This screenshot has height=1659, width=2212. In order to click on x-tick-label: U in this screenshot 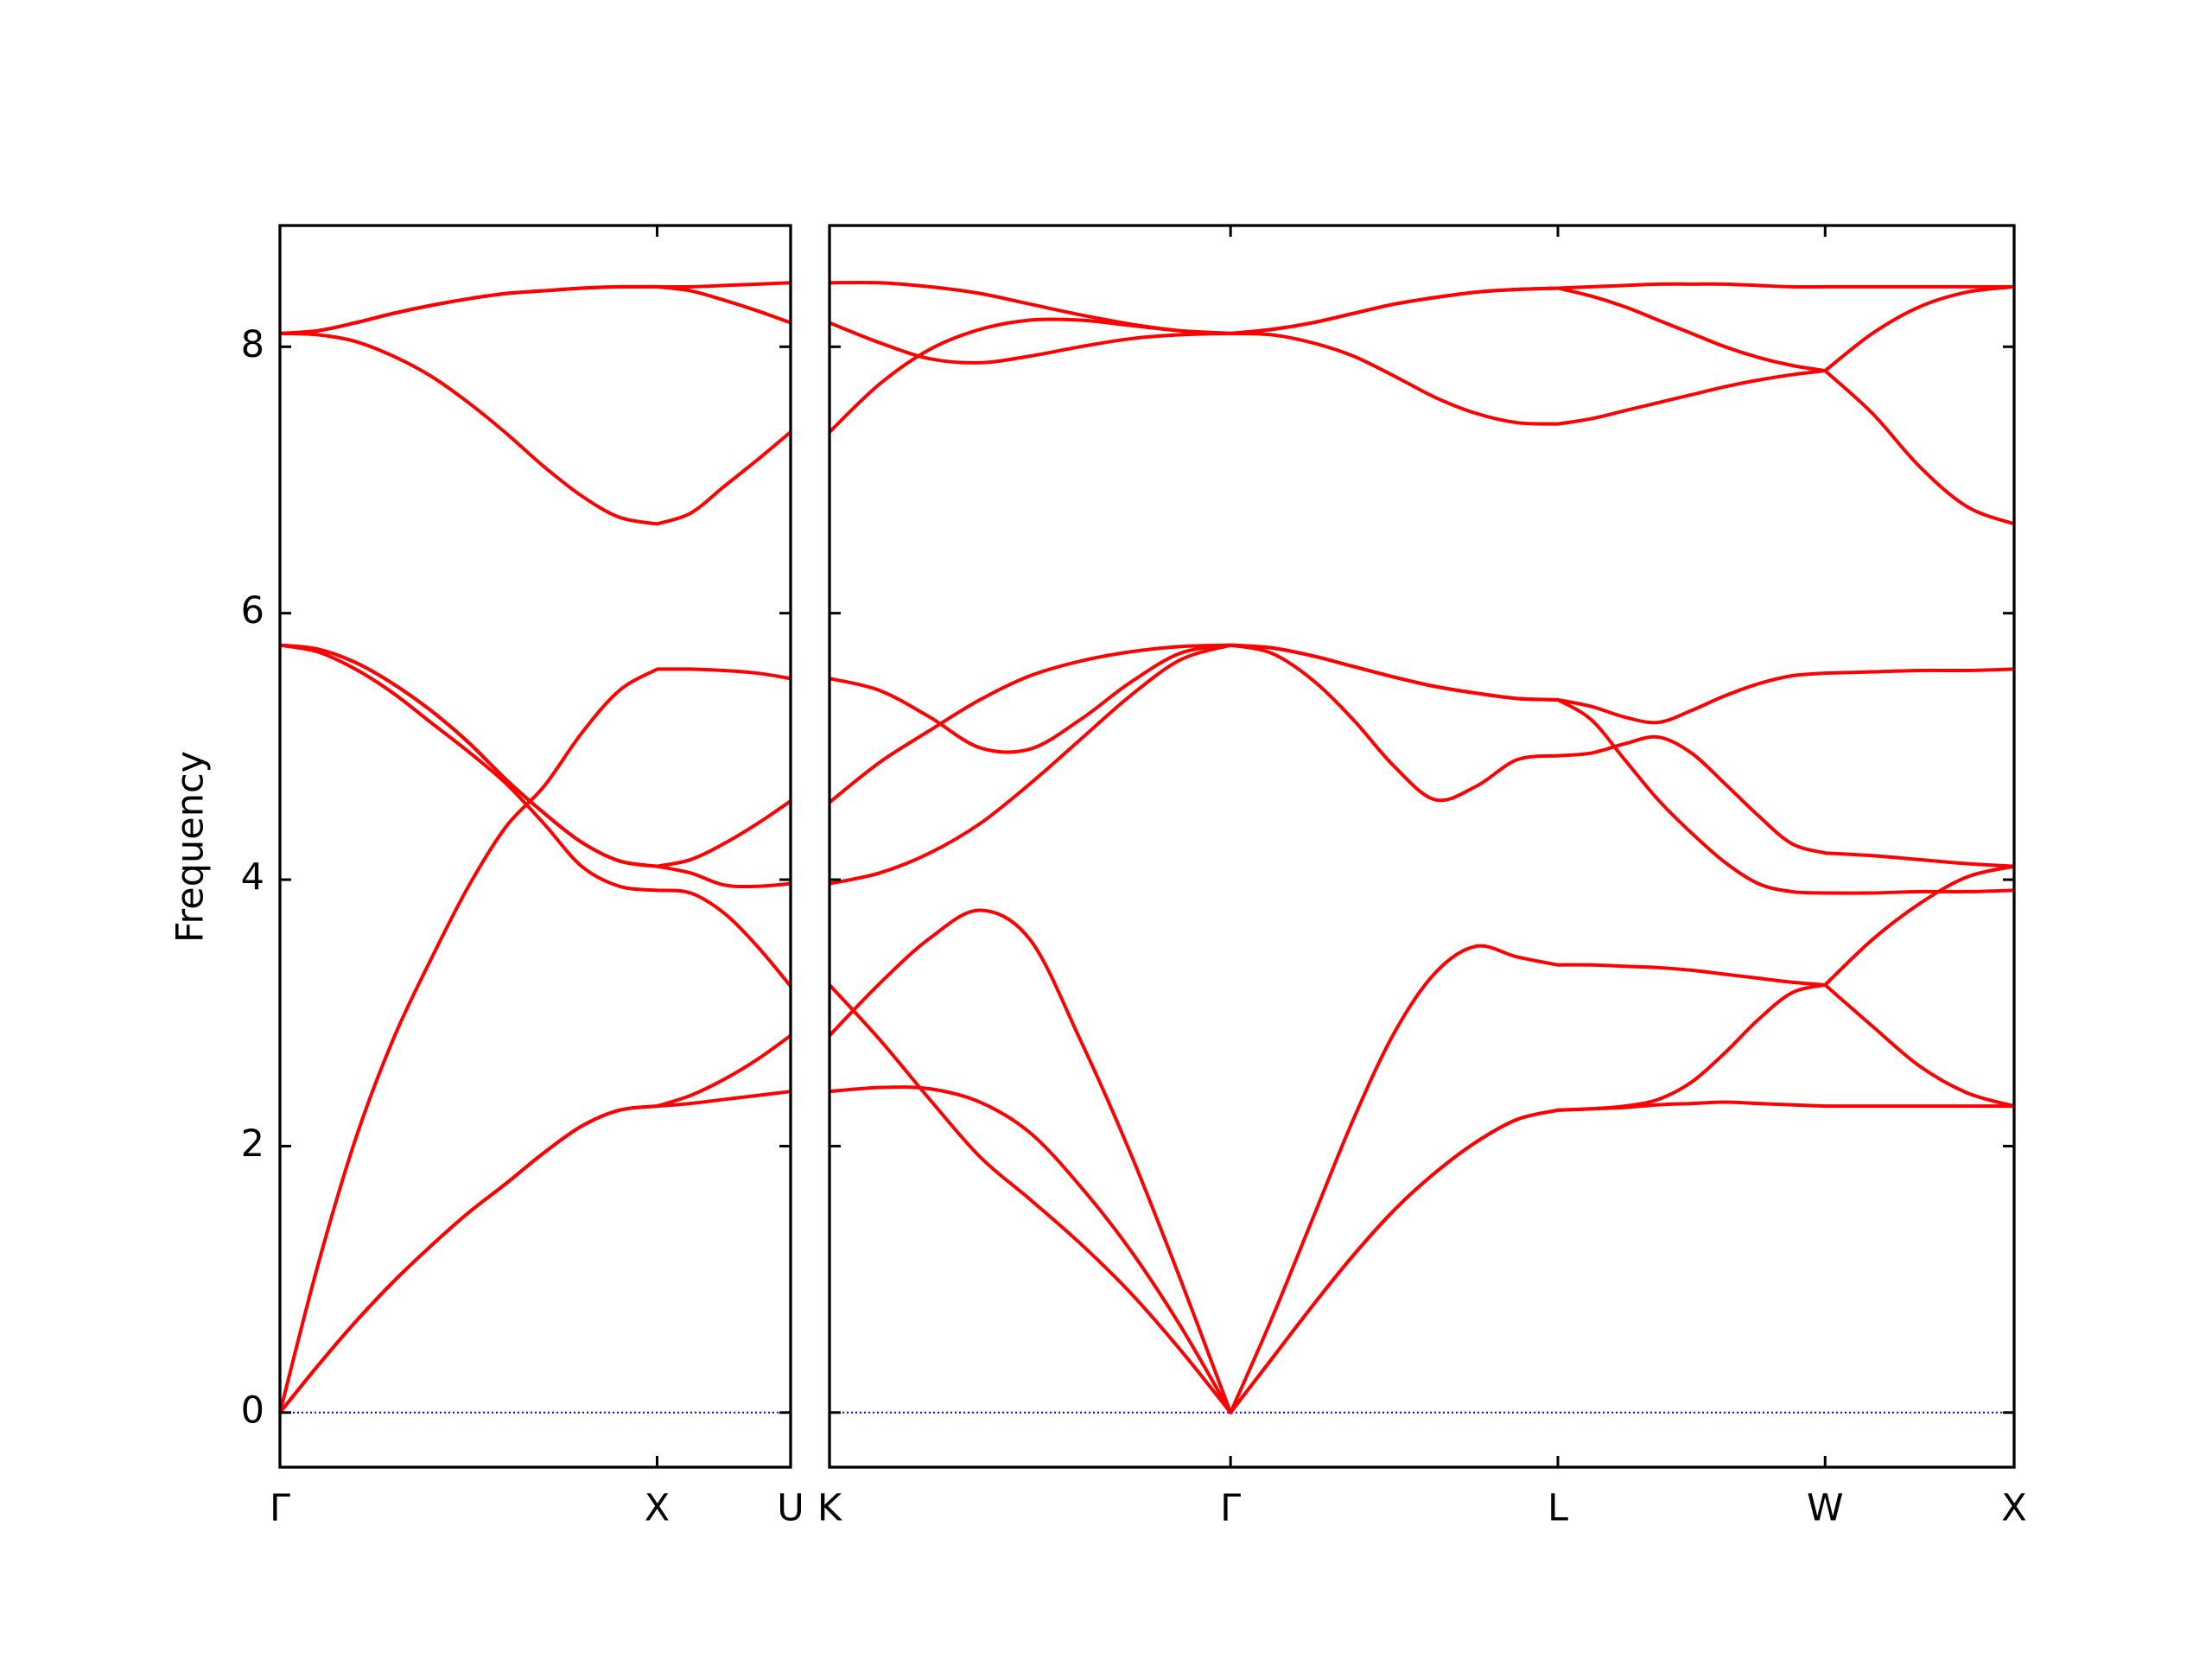, I will do `click(790, 1508)`.